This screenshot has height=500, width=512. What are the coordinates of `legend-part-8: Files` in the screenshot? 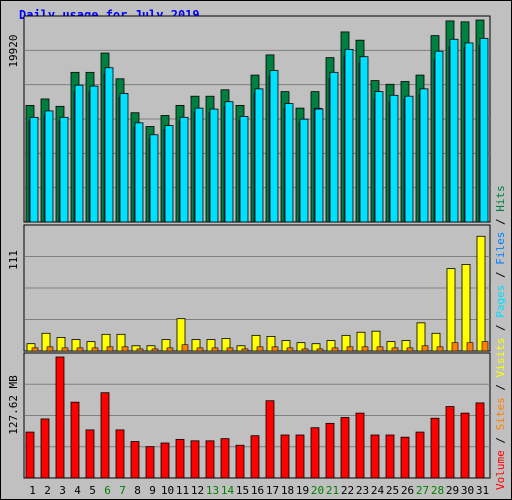 It's located at (500, 248).